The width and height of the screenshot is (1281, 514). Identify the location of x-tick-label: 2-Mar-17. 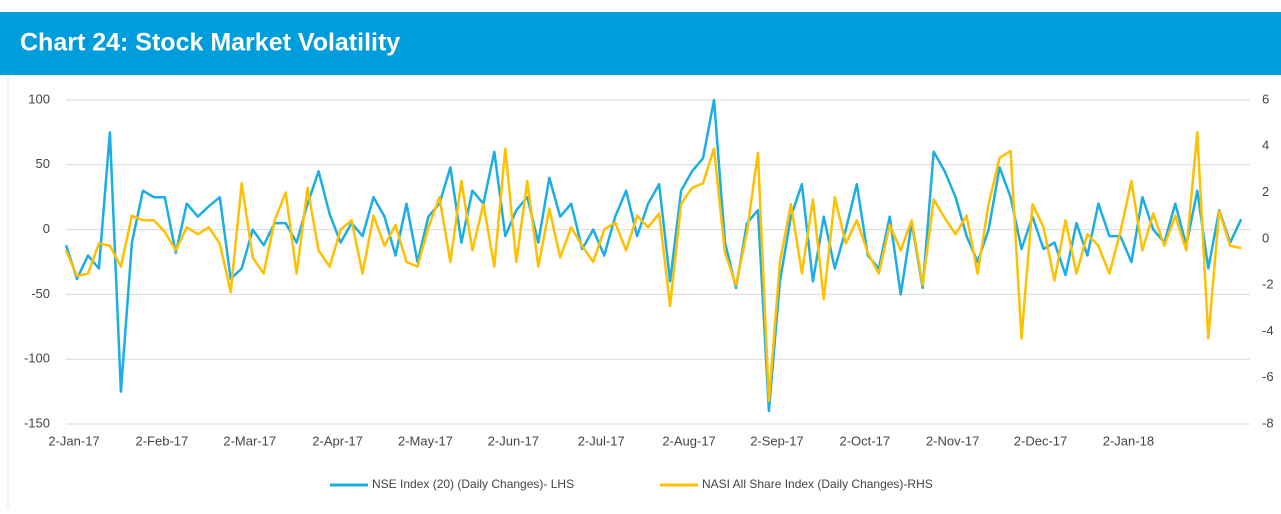
(249, 440).